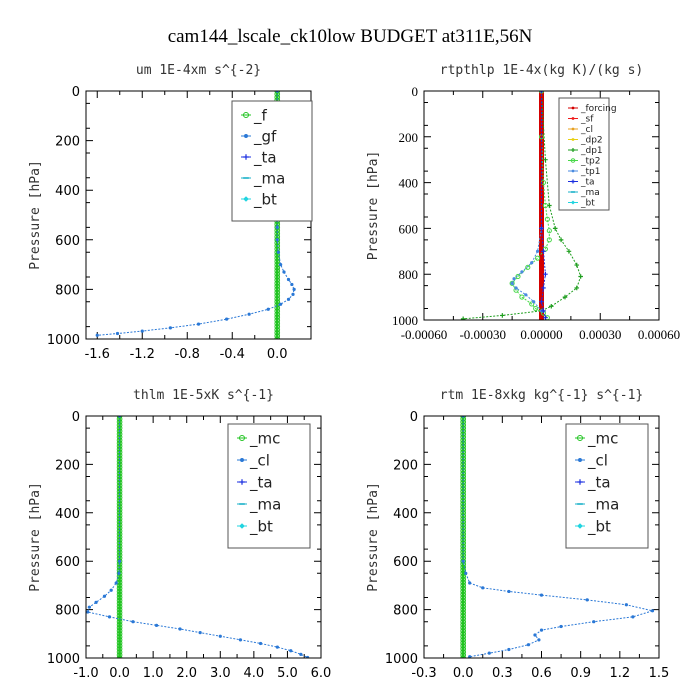  What do you see at coordinates (277, 354) in the screenshot?
I see `x-tick-label: 0.0` at bounding box center [277, 354].